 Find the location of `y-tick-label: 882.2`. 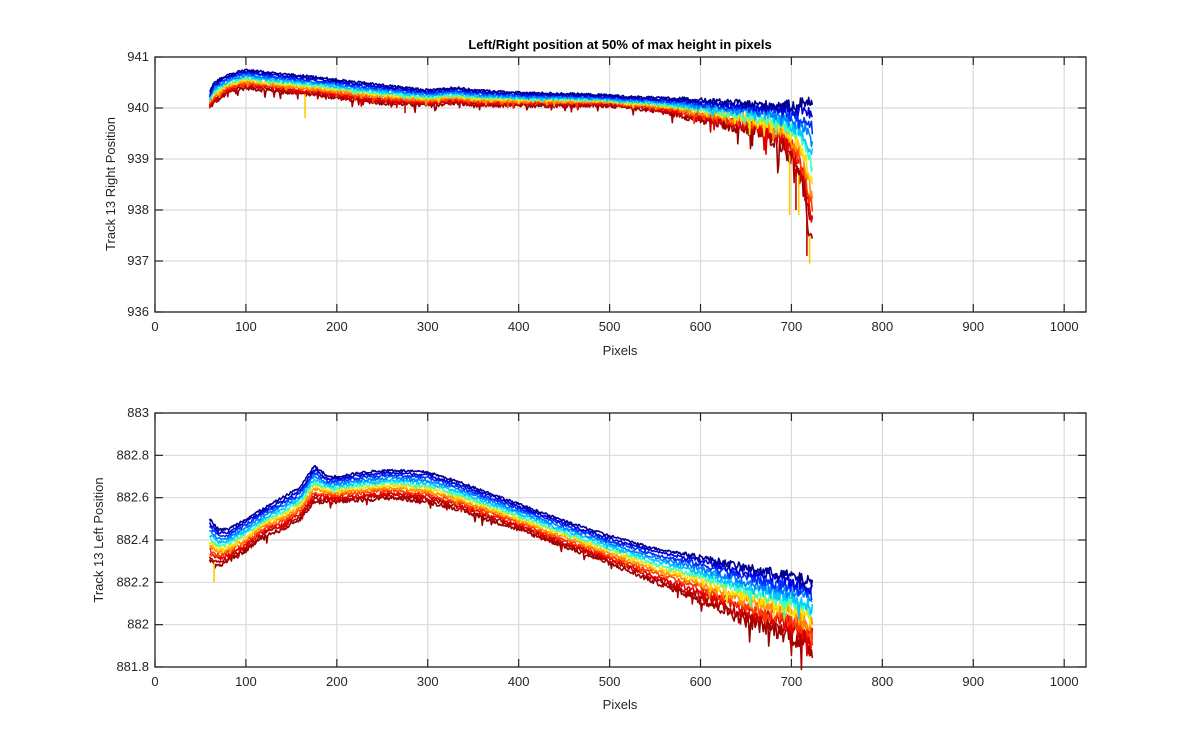

y-tick-label: 882.2 is located at coordinates (132, 581).